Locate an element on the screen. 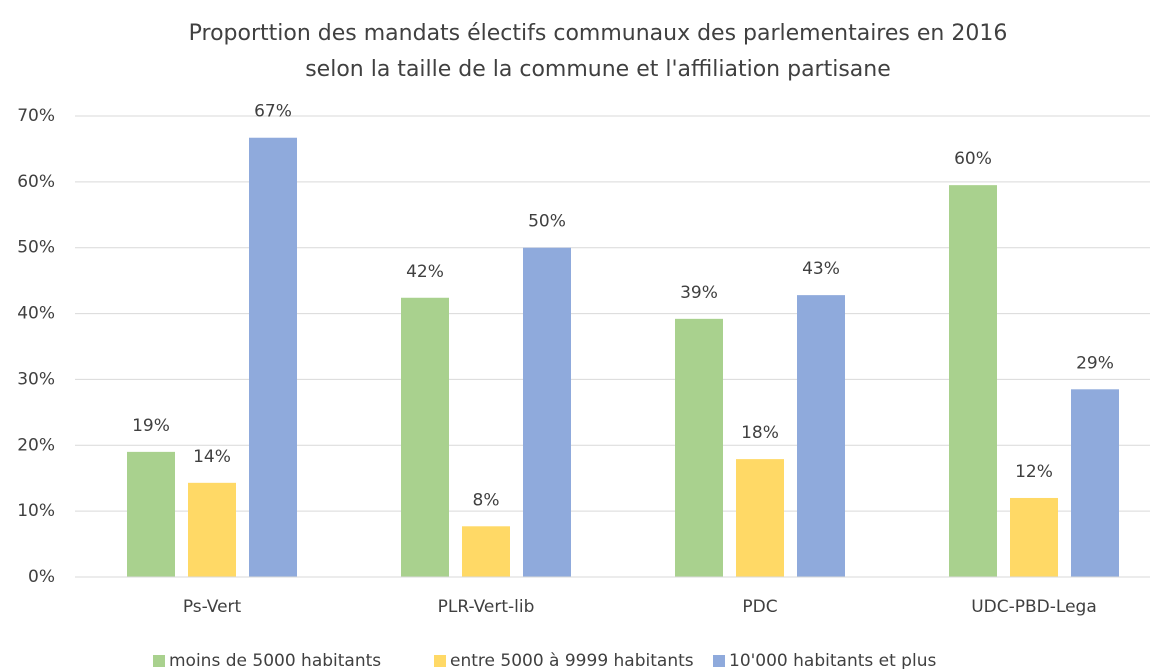 This screenshot has height=669, width=1157. y-tick-label: 10% is located at coordinates (36, 511).